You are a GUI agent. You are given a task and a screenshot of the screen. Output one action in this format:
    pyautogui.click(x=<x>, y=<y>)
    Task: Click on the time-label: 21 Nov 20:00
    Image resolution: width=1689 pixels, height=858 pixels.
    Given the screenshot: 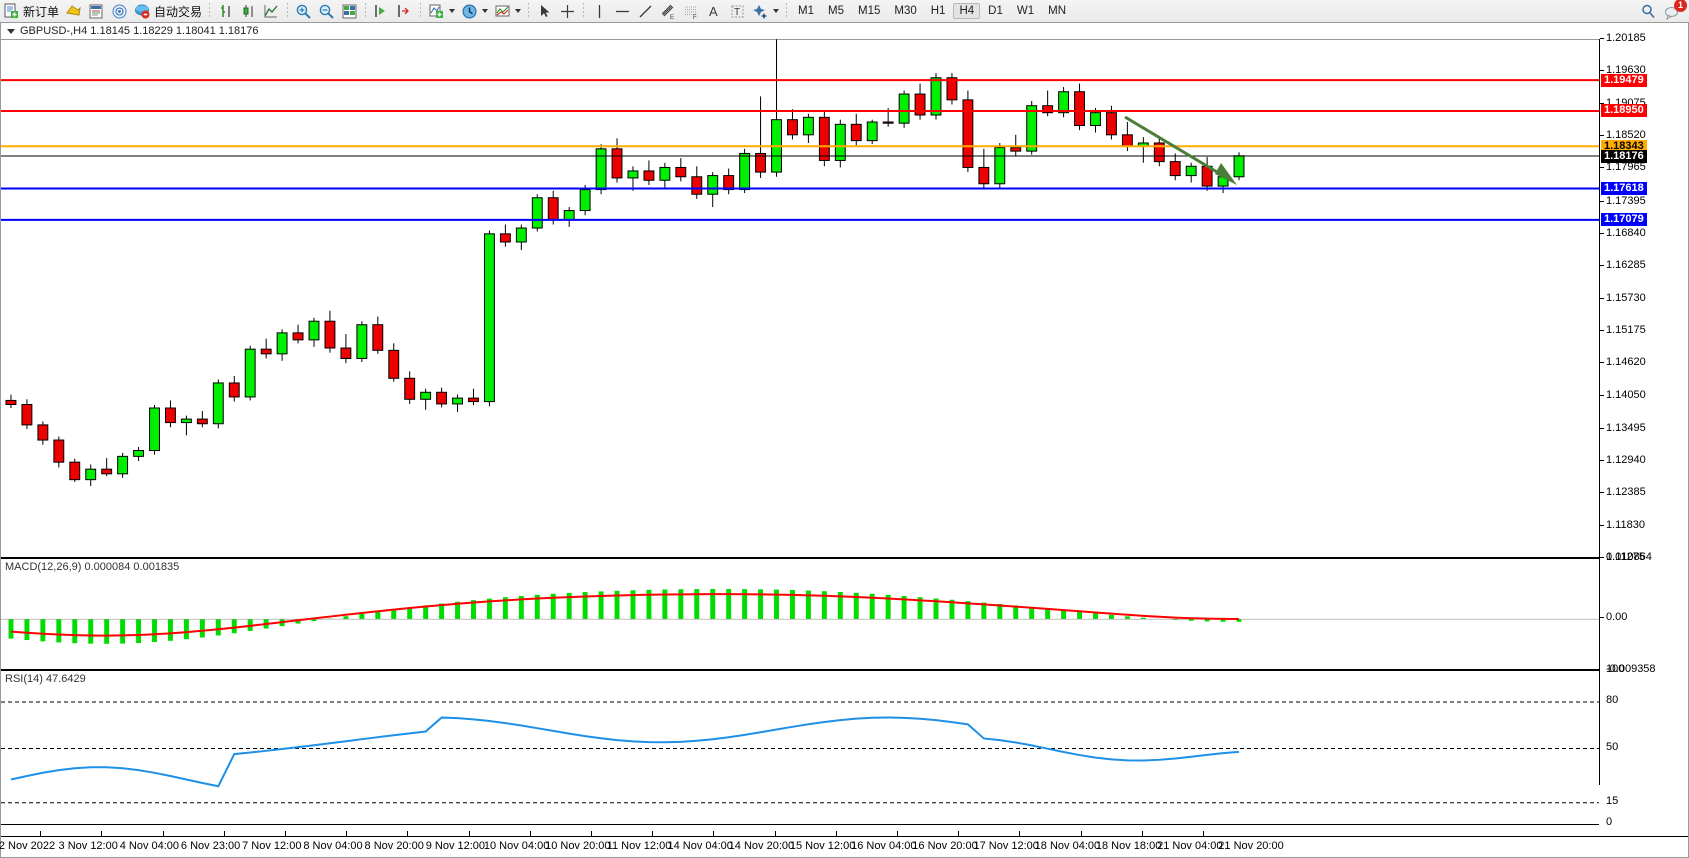 What is the action you would take?
    pyautogui.click(x=1251, y=846)
    